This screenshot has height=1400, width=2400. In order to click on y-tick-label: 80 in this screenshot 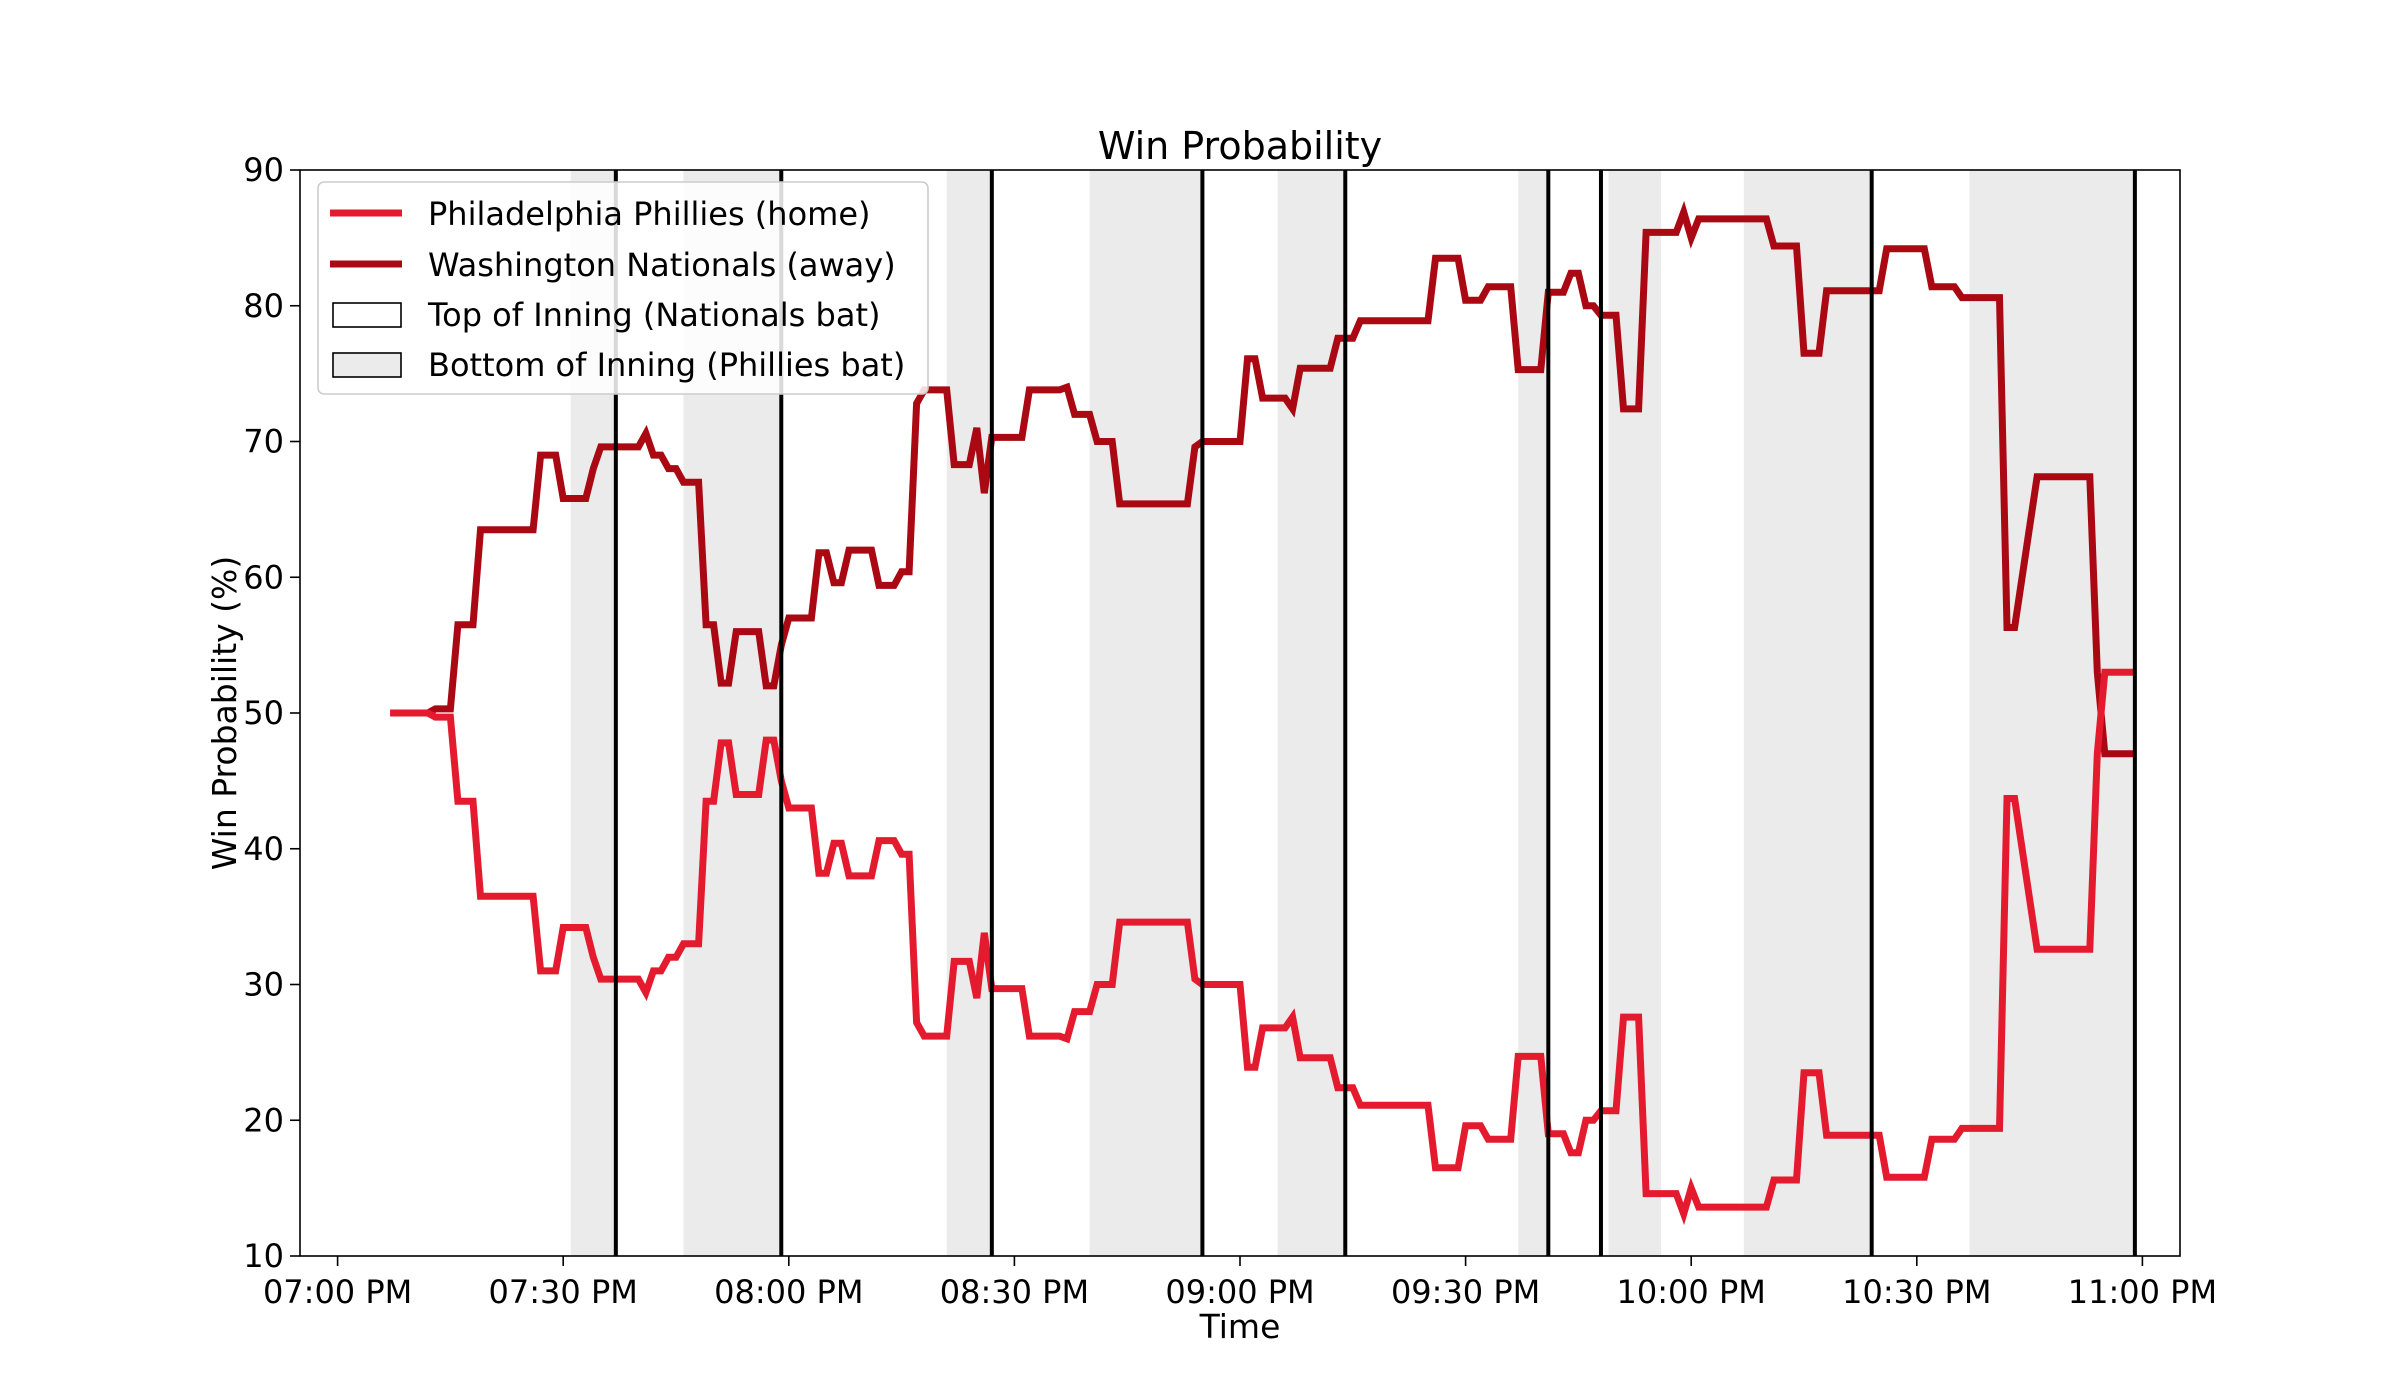, I will do `click(263, 306)`.